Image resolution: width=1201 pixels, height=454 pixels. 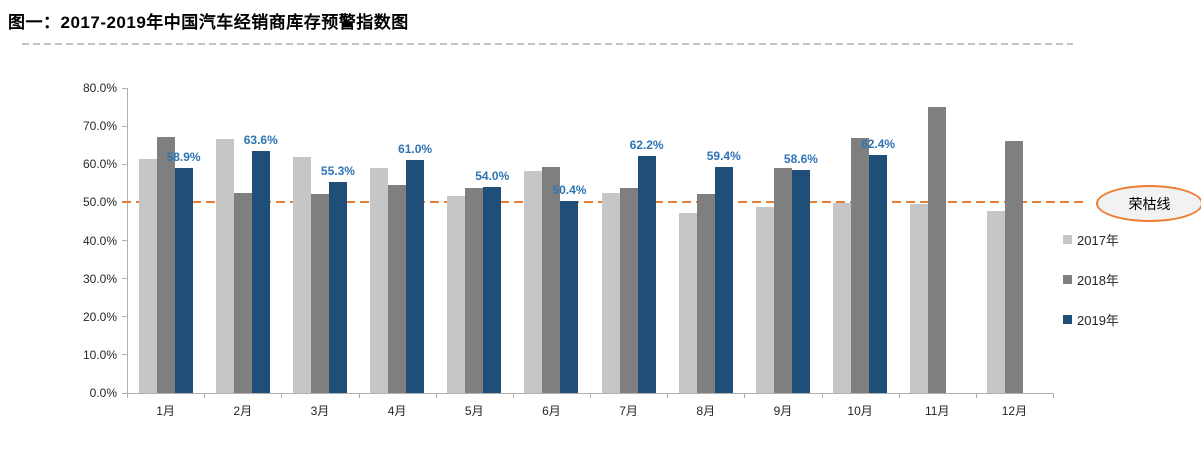 I want to click on legend-label: 2019年, so click(x=1098, y=320).